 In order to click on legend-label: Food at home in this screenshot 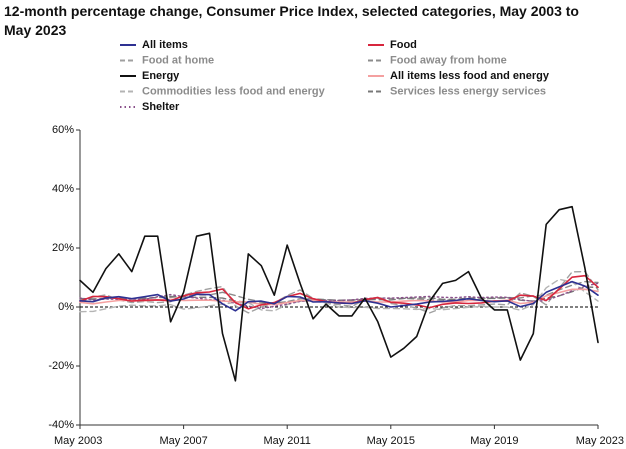, I will do `click(178, 60)`.